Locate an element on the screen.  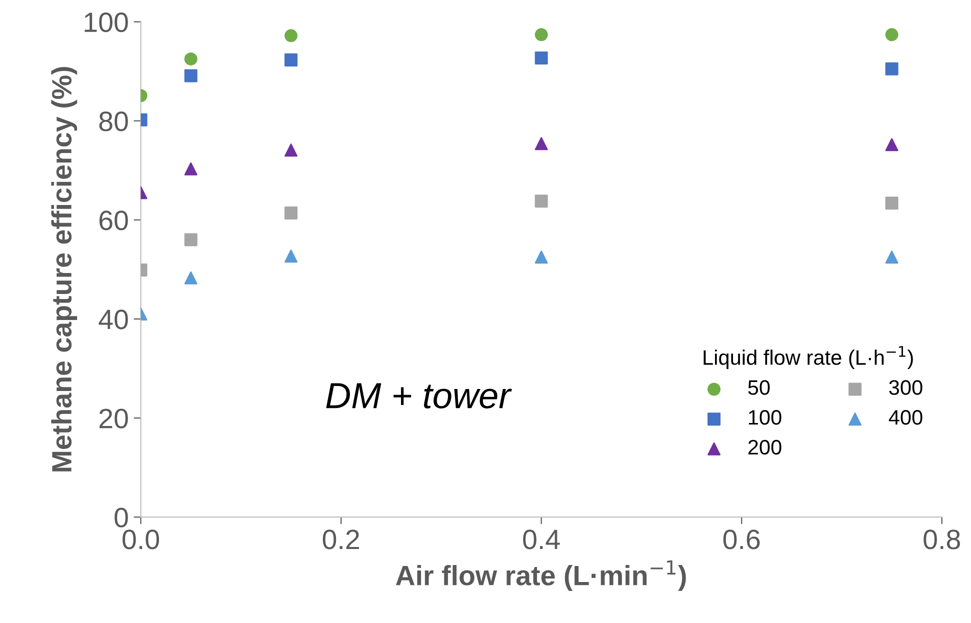
y-tick-label: 40 is located at coordinates (113, 320).